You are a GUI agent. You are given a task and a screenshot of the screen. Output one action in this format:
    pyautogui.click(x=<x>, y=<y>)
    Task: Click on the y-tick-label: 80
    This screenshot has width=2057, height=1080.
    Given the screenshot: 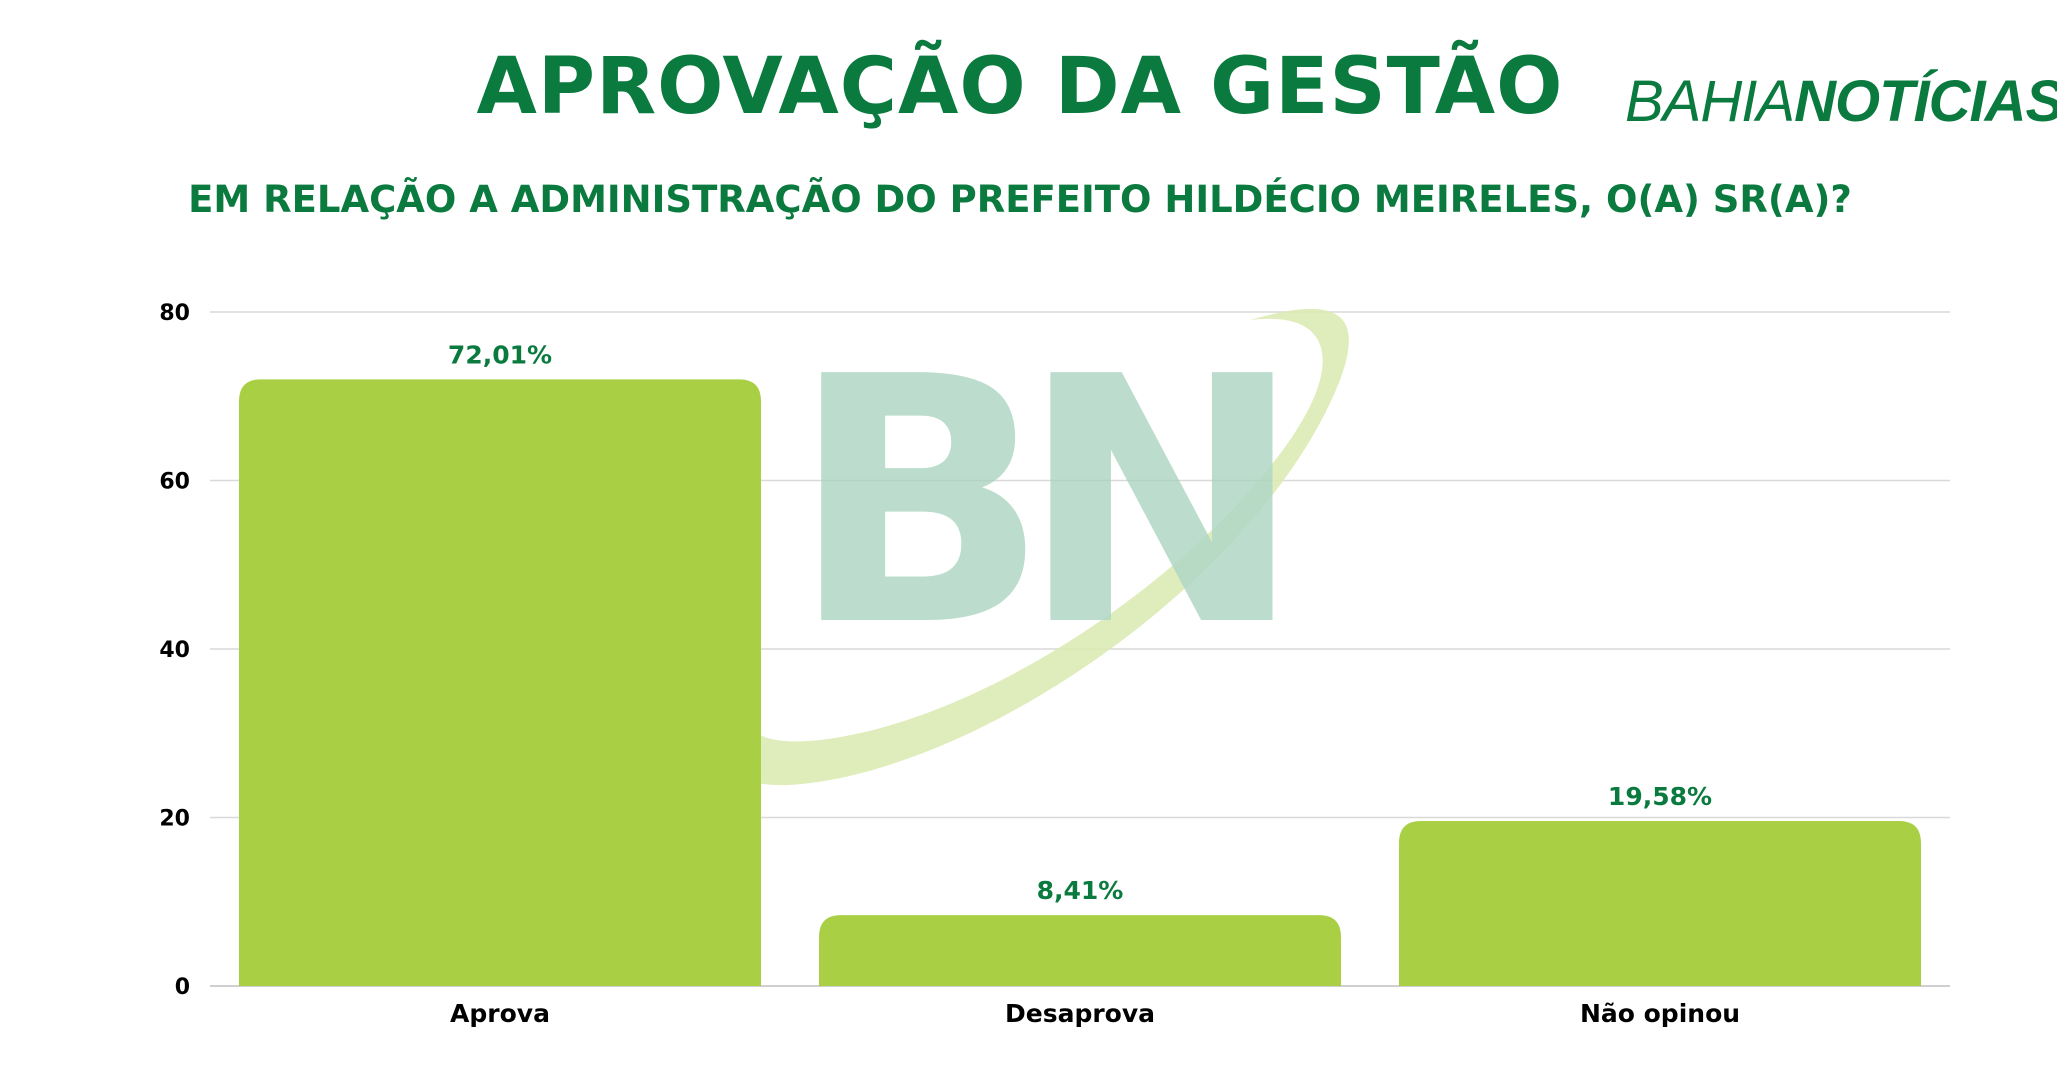 What is the action you would take?
    pyautogui.click(x=174, y=313)
    